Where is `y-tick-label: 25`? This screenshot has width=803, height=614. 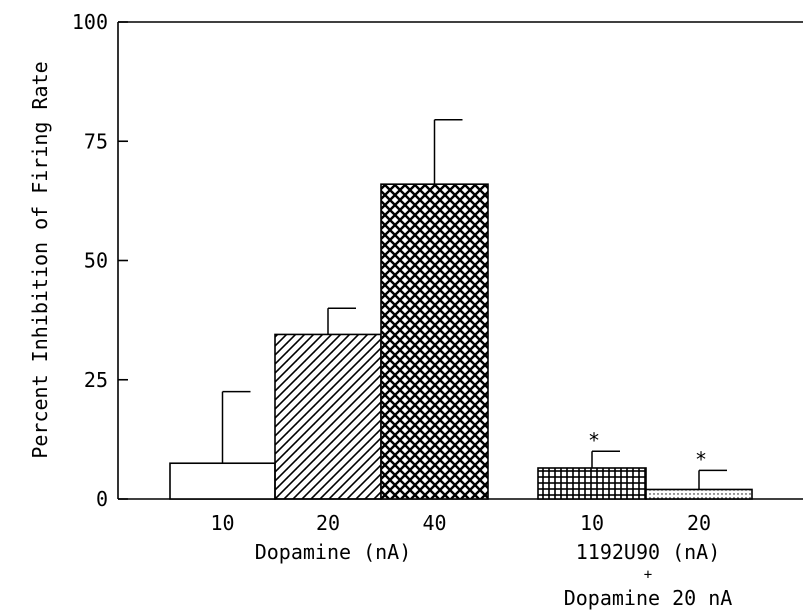
y-tick-label: 25 is located at coordinates (96, 380).